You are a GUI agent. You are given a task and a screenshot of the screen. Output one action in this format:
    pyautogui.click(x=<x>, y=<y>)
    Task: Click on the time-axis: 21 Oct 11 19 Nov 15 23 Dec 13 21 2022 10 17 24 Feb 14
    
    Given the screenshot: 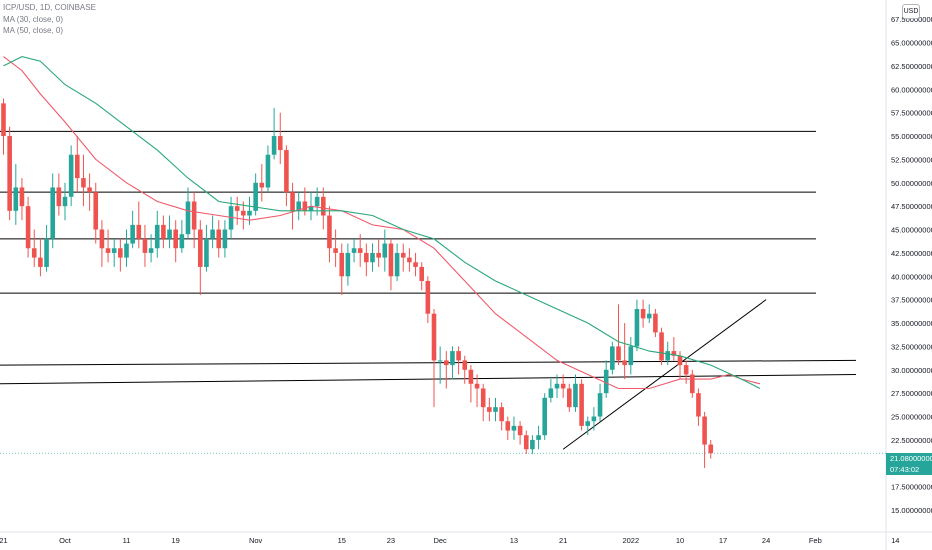 What is the action you would take?
    pyautogui.click(x=449, y=540)
    